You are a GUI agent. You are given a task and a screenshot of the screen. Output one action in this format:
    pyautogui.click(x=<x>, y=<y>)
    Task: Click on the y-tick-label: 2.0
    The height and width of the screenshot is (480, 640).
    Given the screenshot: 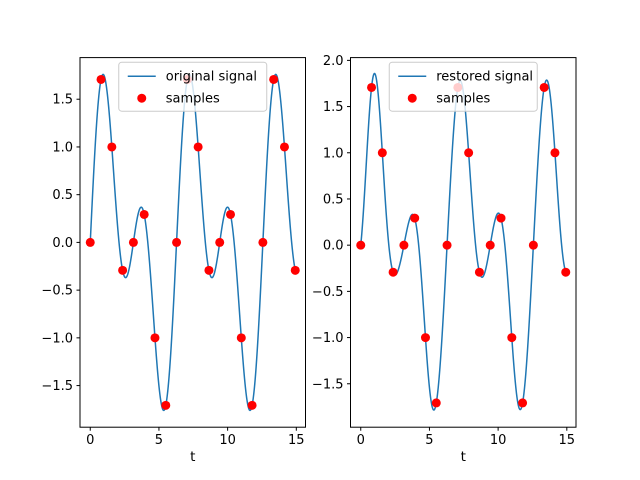 What is the action you would take?
    pyautogui.click(x=333, y=61)
    